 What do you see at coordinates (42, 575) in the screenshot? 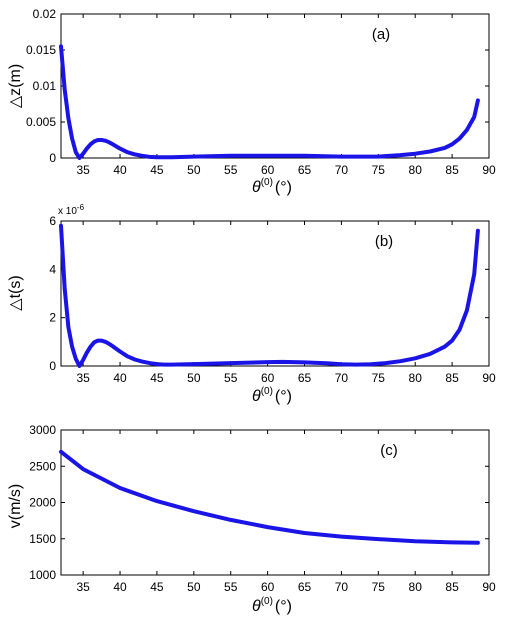
I see `y-tick-label: 1000` at bounding box center [42, 575].